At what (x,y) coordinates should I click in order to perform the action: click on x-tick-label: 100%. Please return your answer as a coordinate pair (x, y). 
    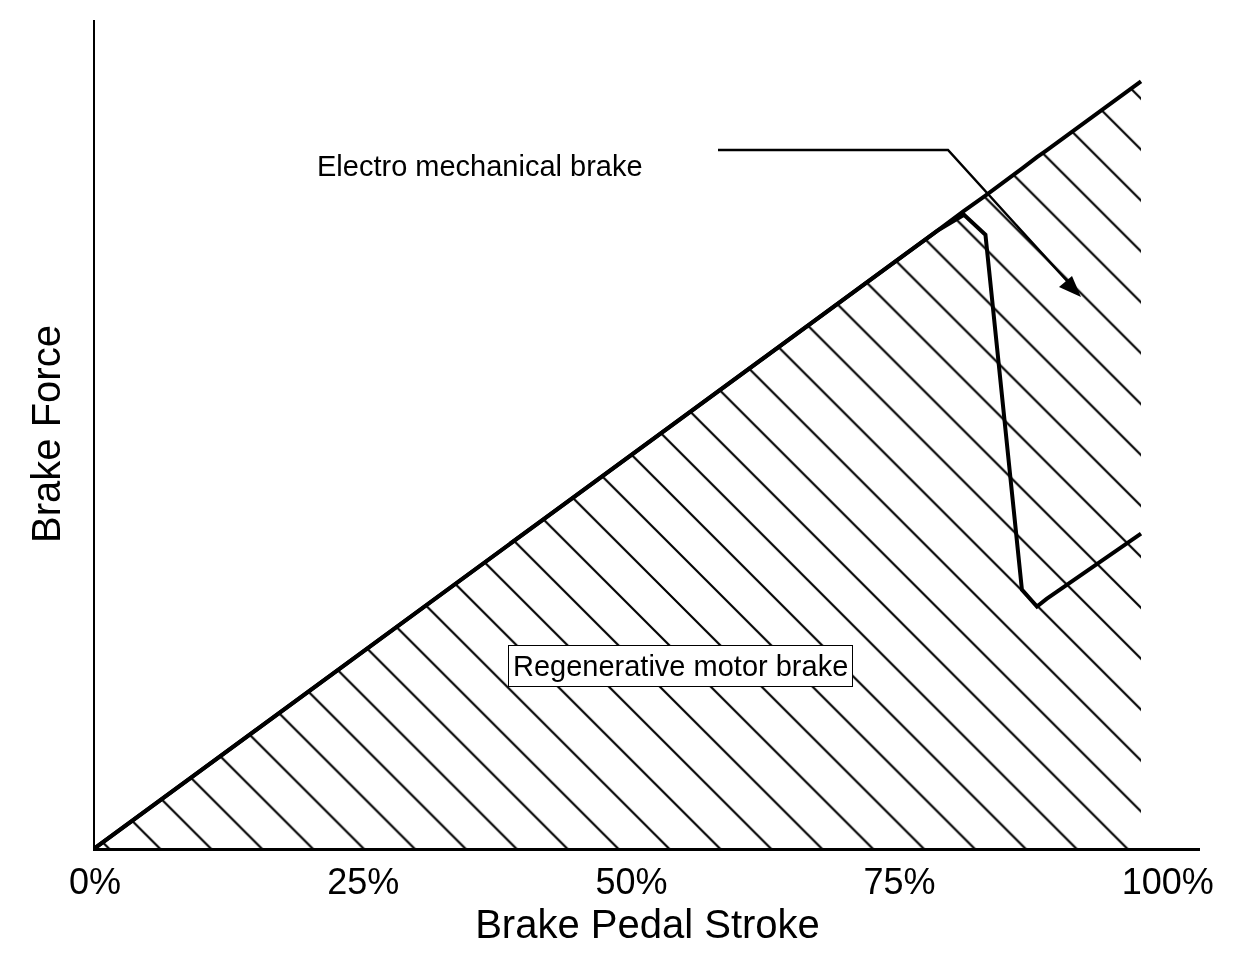
    Looking at the image, I should click on (1167, 881).